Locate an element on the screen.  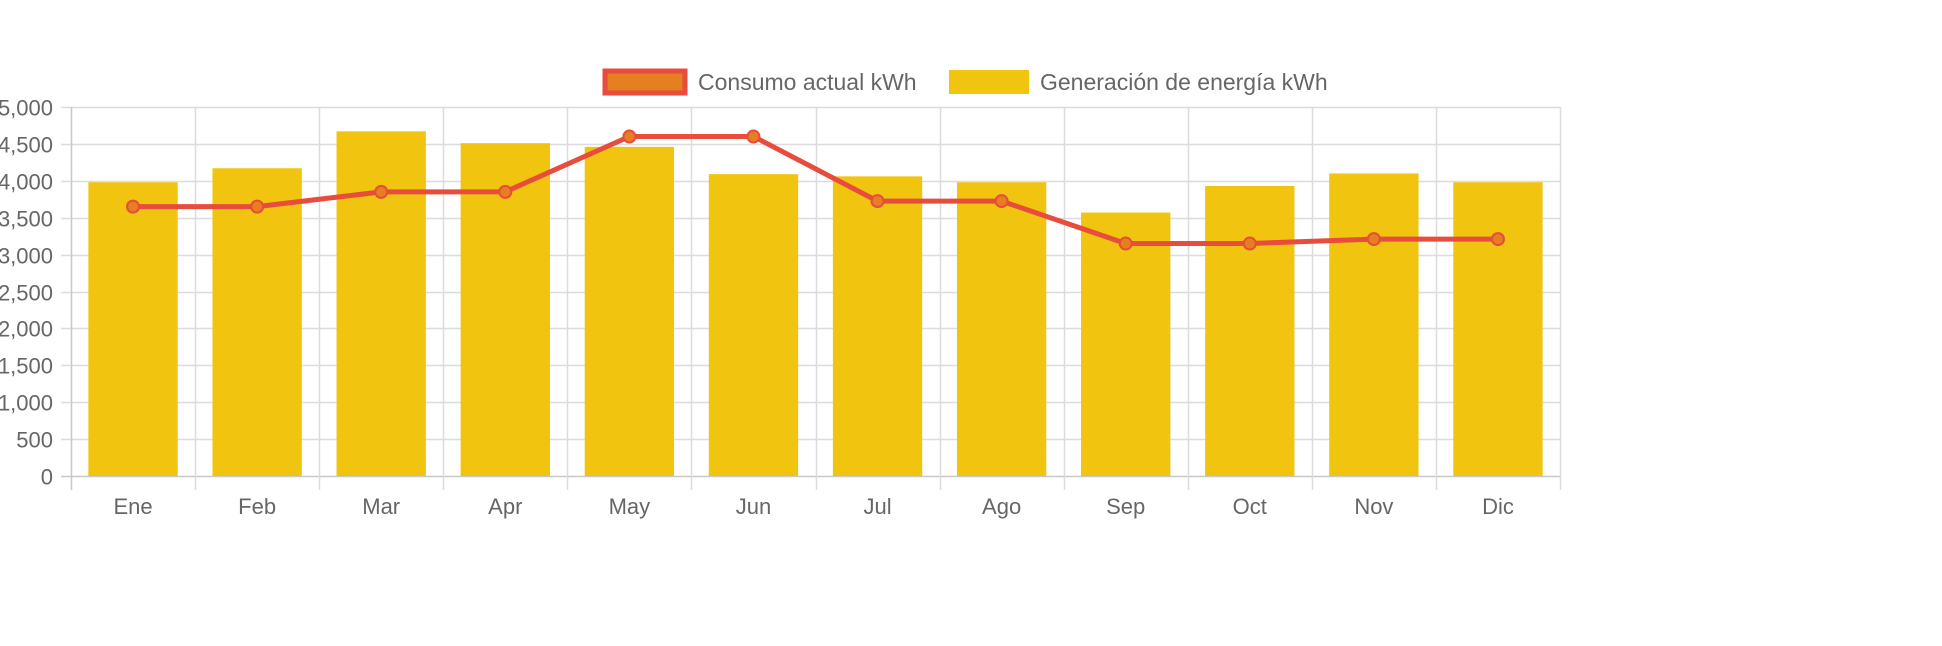
bar-jul is located at coordinates (877, 326).